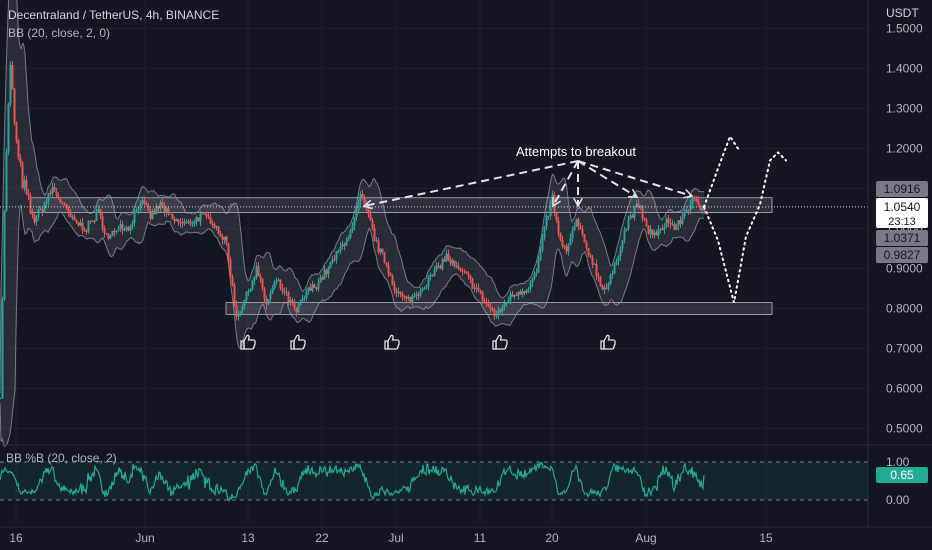 This screenshot has height=550, width=932. What do you see at coordinates (904, 149) in the screenshot?
I see `price-tick-label: 1.2000` at bounding box center [904, 149].